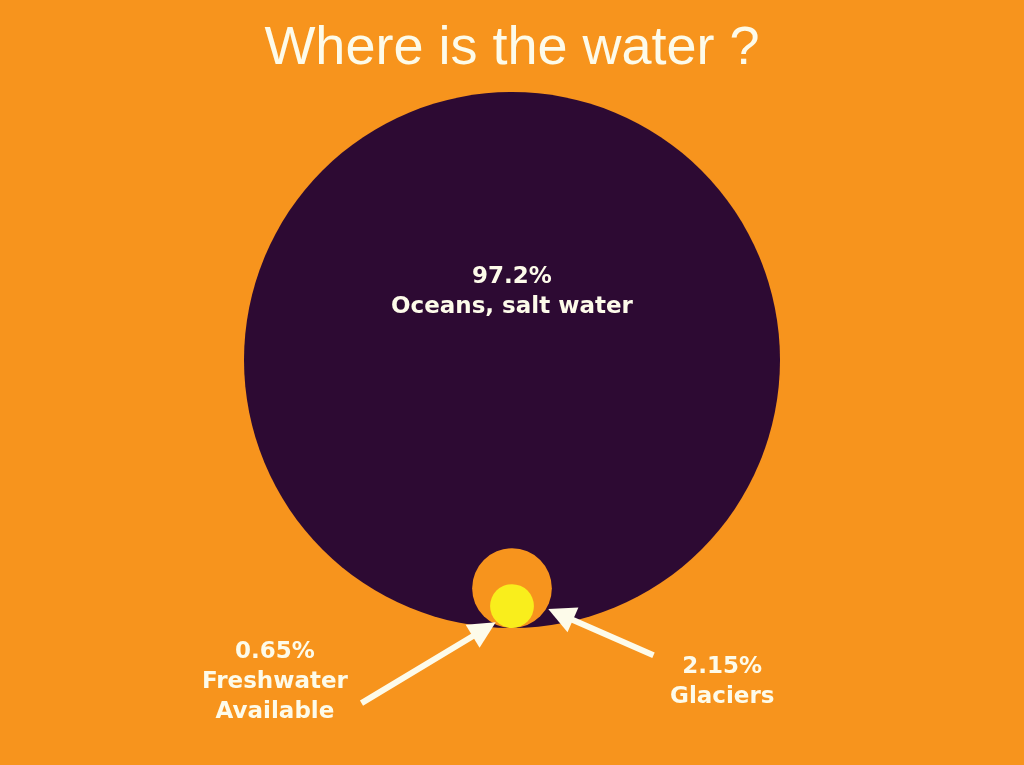  What do you see at coordinates (275, 694) in the screenshot?
I see `category-label: Freshwater Available` at bounding box center [275, 694].